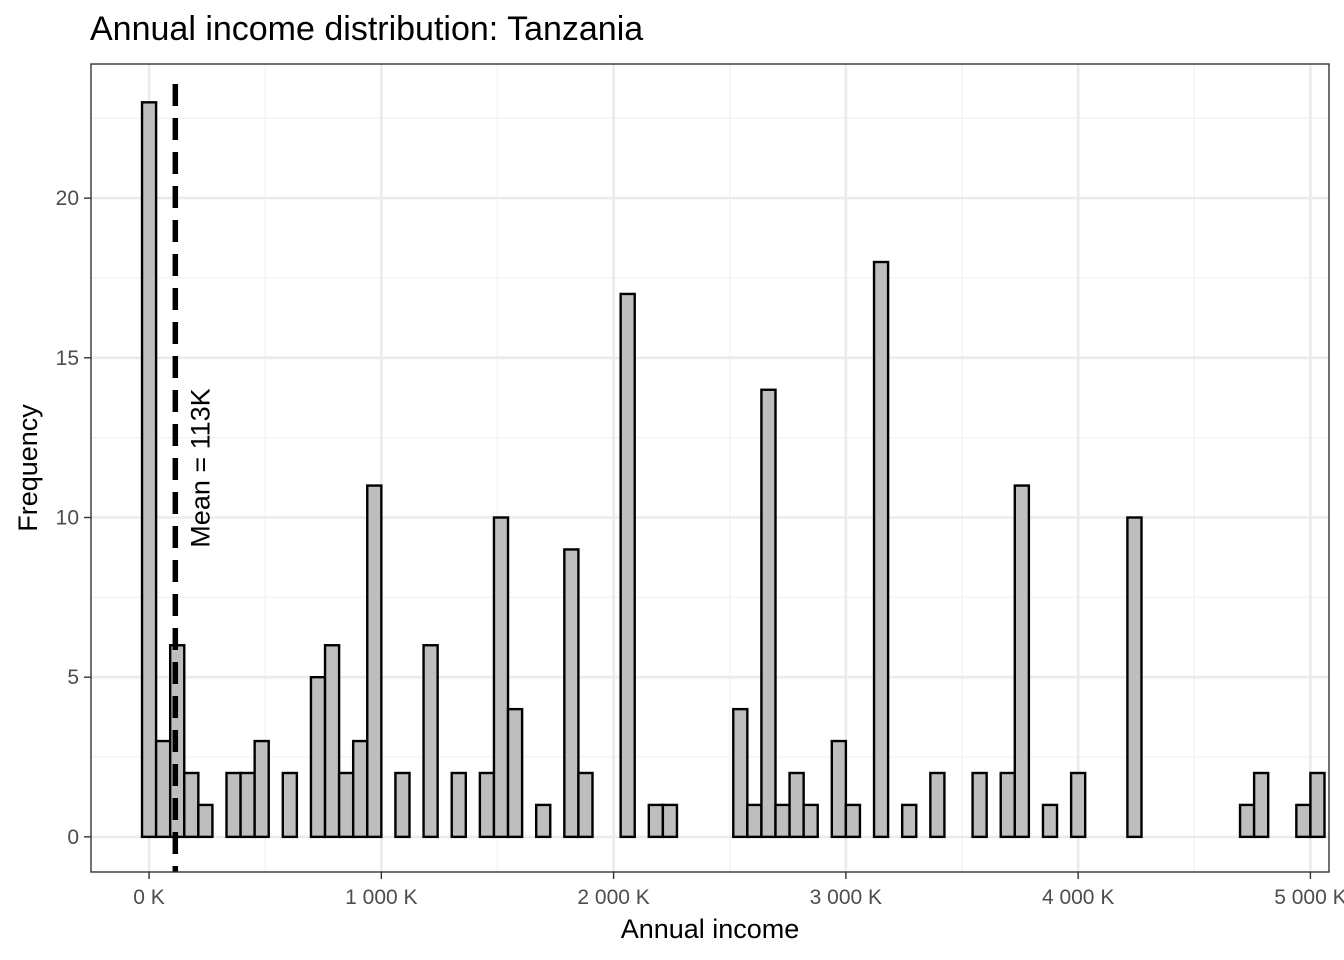 The height and width of the screenshot is (960, 1344). What do you see at coordinates (1078, 897) in the screenshot?
I see `x-tick-label: 4 000 K` at bounding box center [1078, 897].